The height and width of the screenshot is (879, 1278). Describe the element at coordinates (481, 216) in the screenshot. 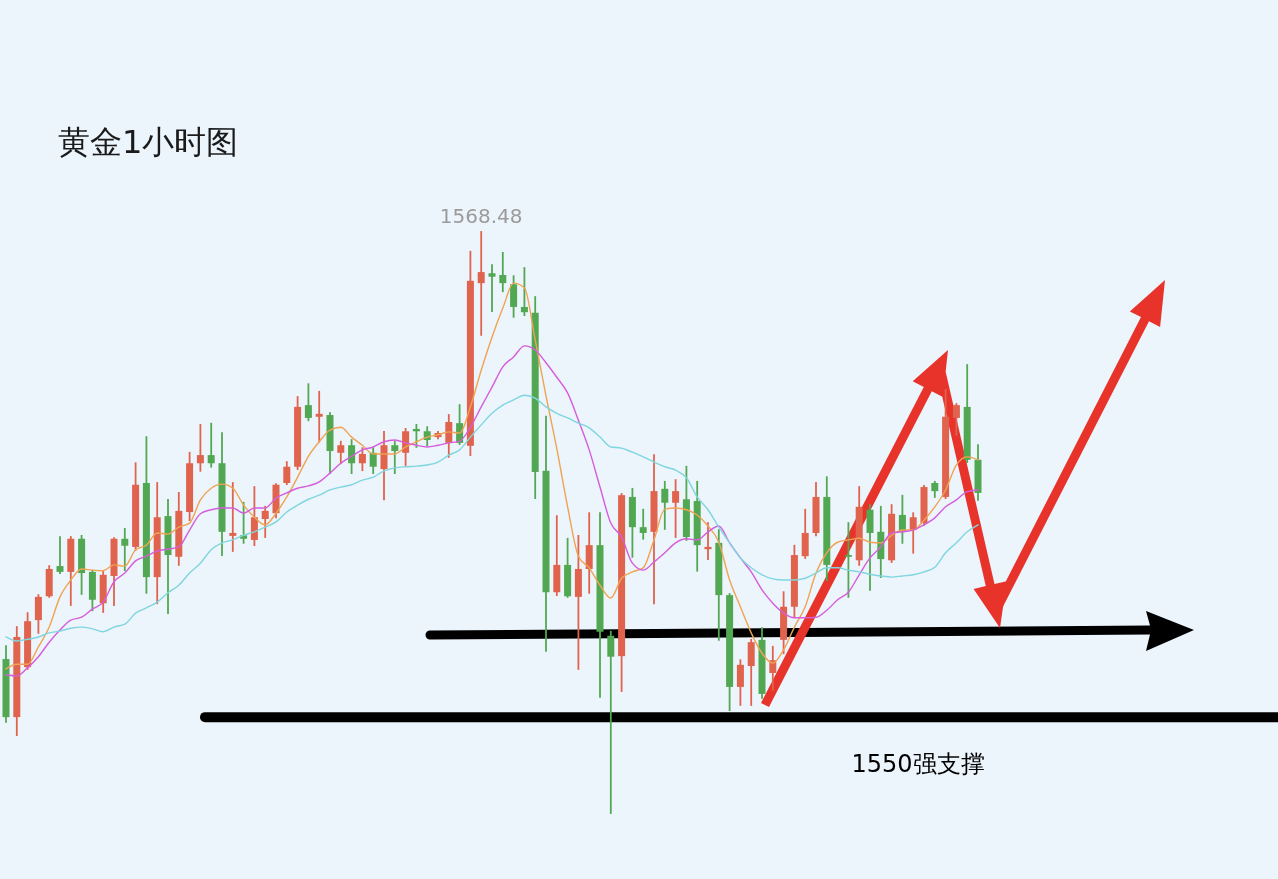

I see `annotation: 1568.48` at that location.